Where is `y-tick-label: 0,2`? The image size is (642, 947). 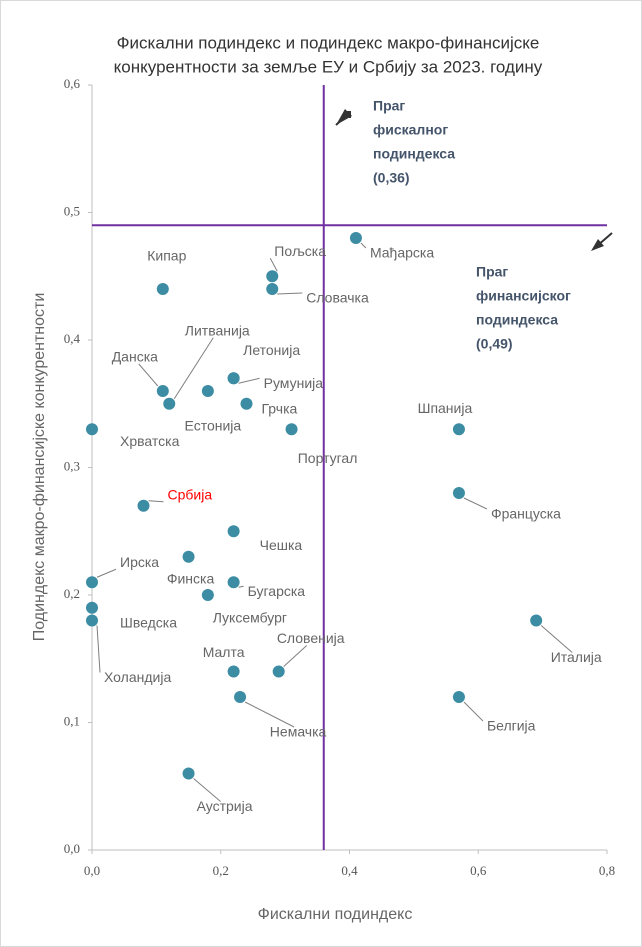
y-tick-label: 0,2 is located at coordinates (72, 593).